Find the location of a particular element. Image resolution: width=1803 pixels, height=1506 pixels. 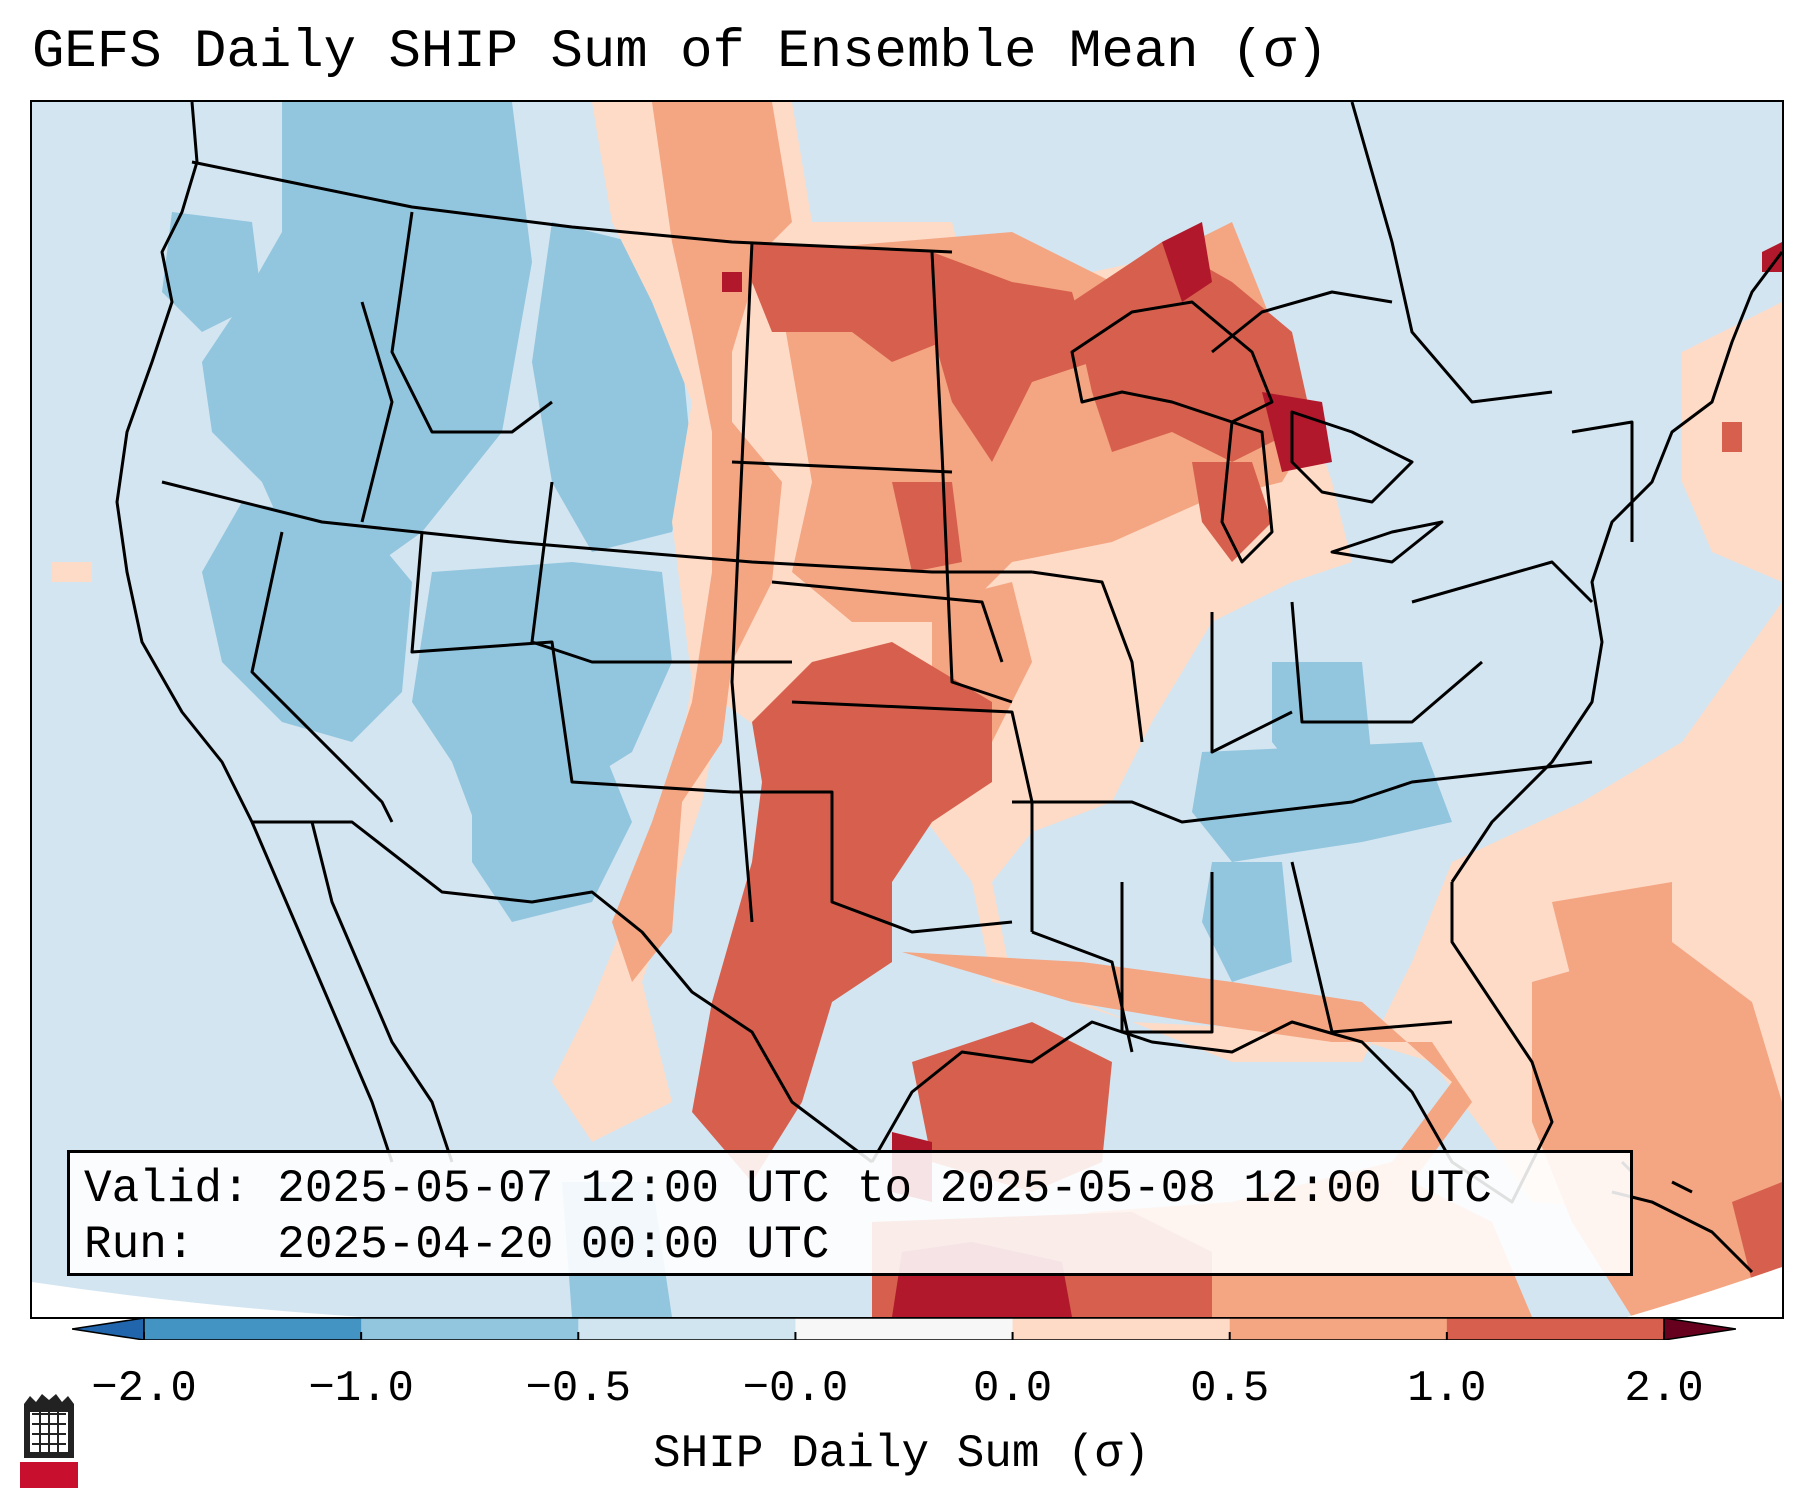

state-border-oh is located at coordinates (1386, 662).